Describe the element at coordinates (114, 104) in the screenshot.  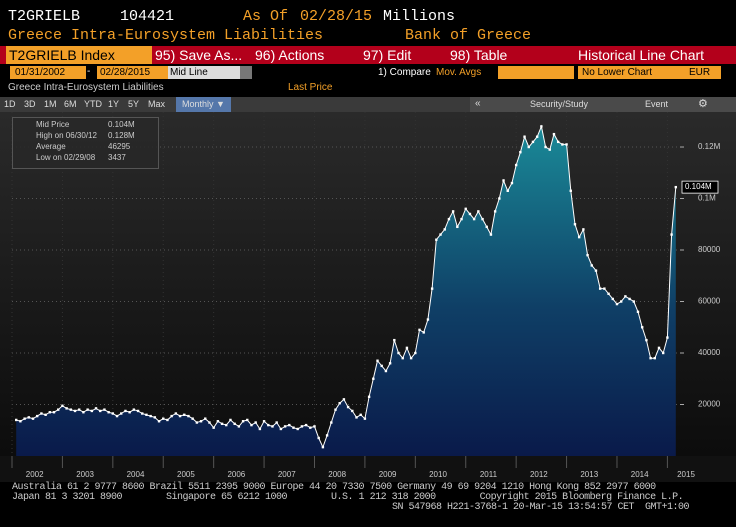
I see `range-button: 1Y` at that location.